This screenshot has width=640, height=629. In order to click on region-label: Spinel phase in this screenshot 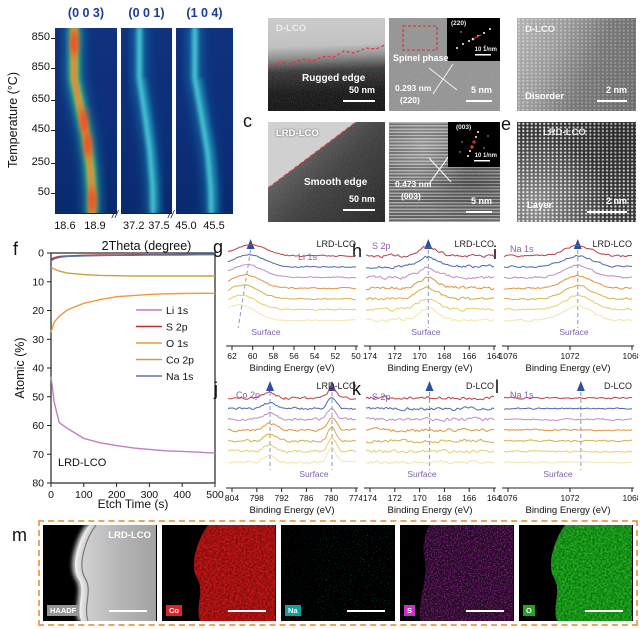, I will do `click(421, 58)`.